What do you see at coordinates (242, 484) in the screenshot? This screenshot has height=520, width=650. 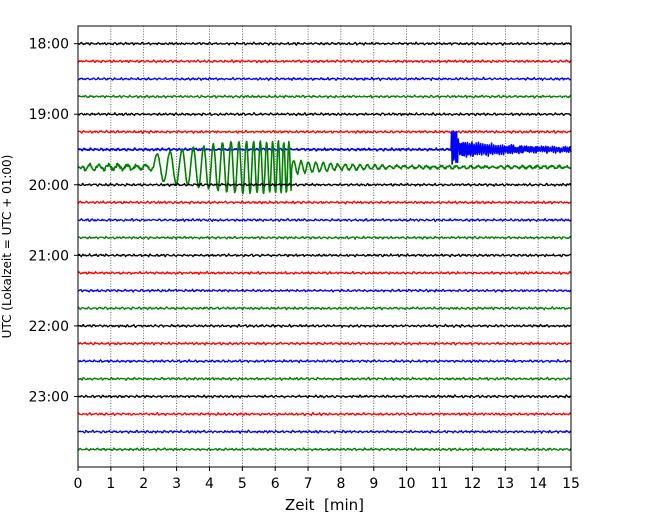 I see `x-tick-label: 5` at bounding box center [242, 484].